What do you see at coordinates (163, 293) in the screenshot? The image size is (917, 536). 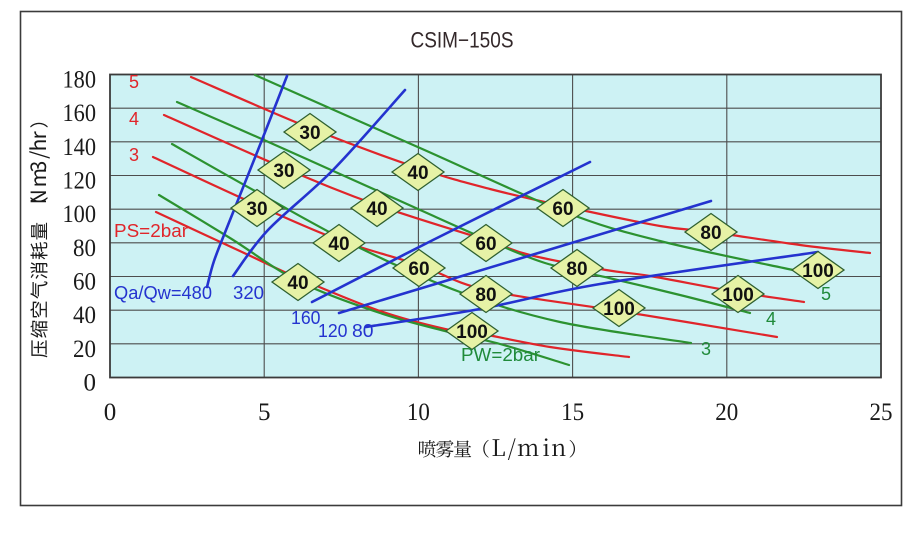 I see `svg-text: Qa/Qw=480` at bounding box center [163, 293].